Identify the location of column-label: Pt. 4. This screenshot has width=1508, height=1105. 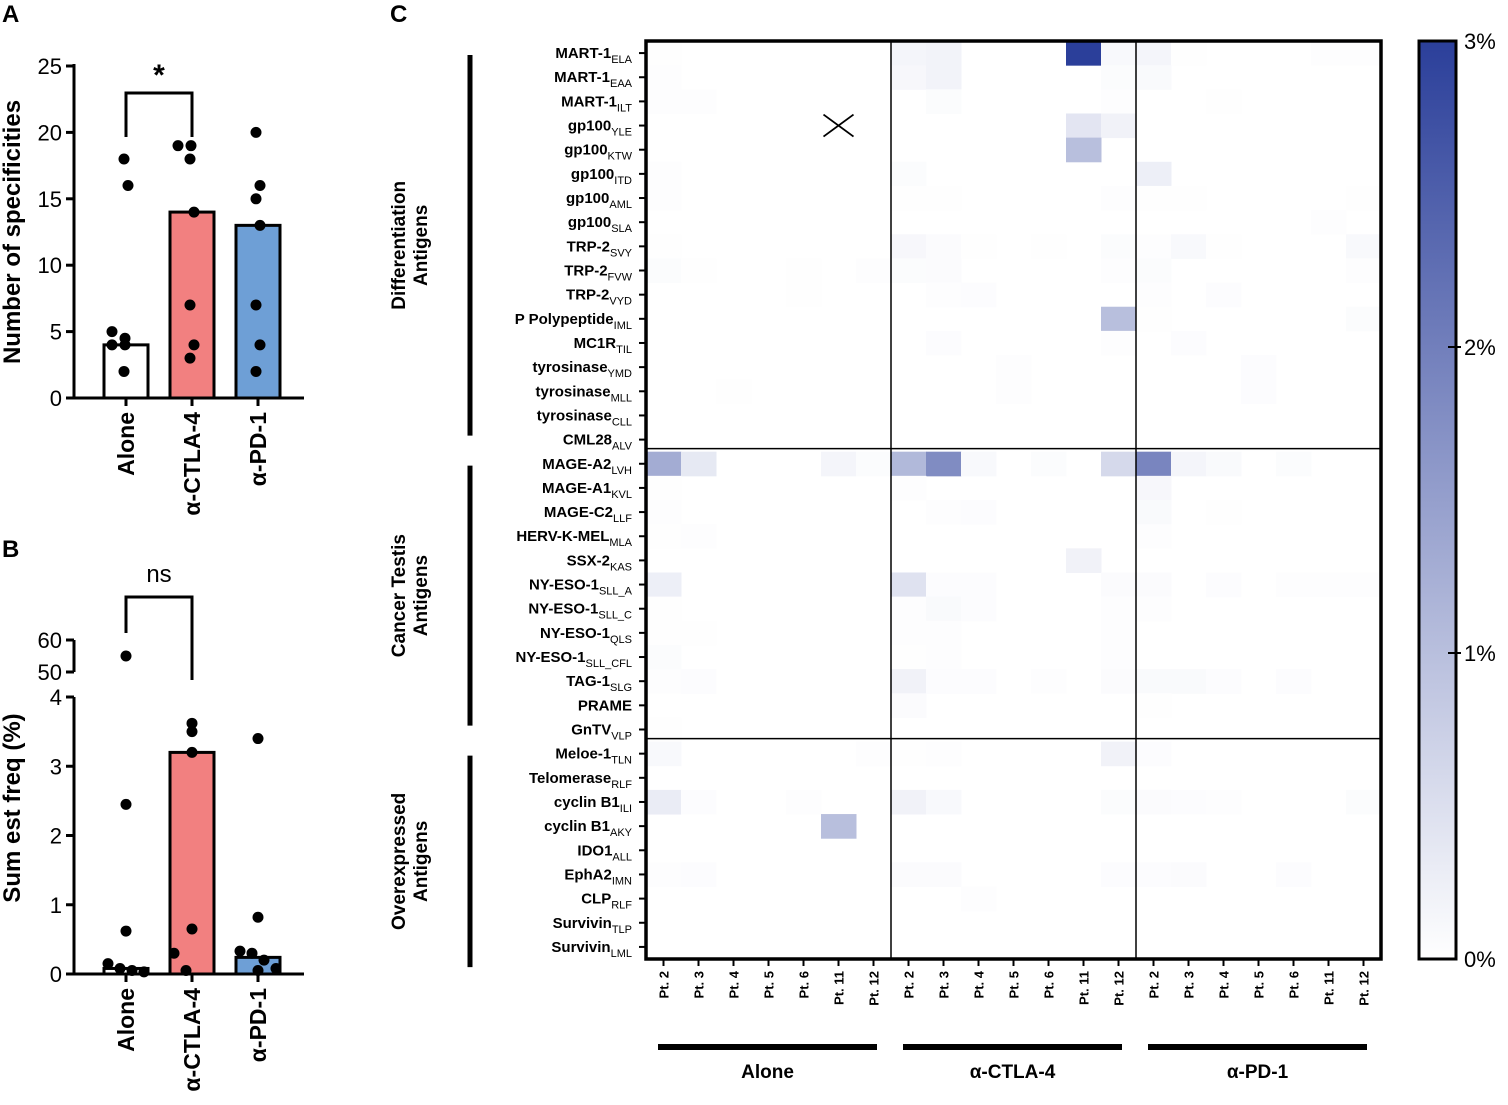
(734, 984).